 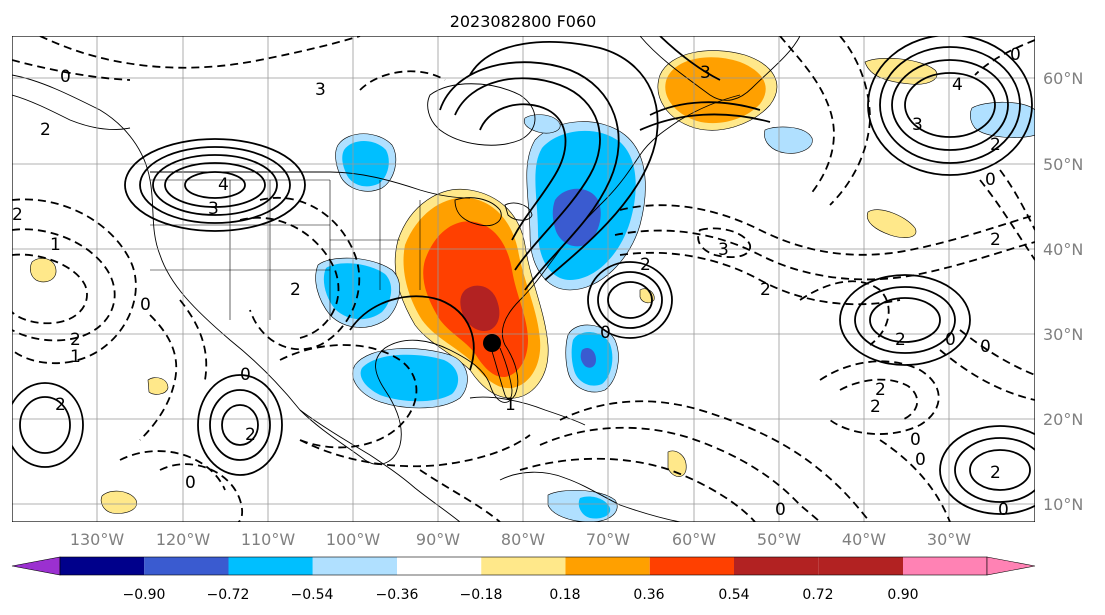 I want to click on colorbar-tick: 0.18, so click(x=564, y=595).